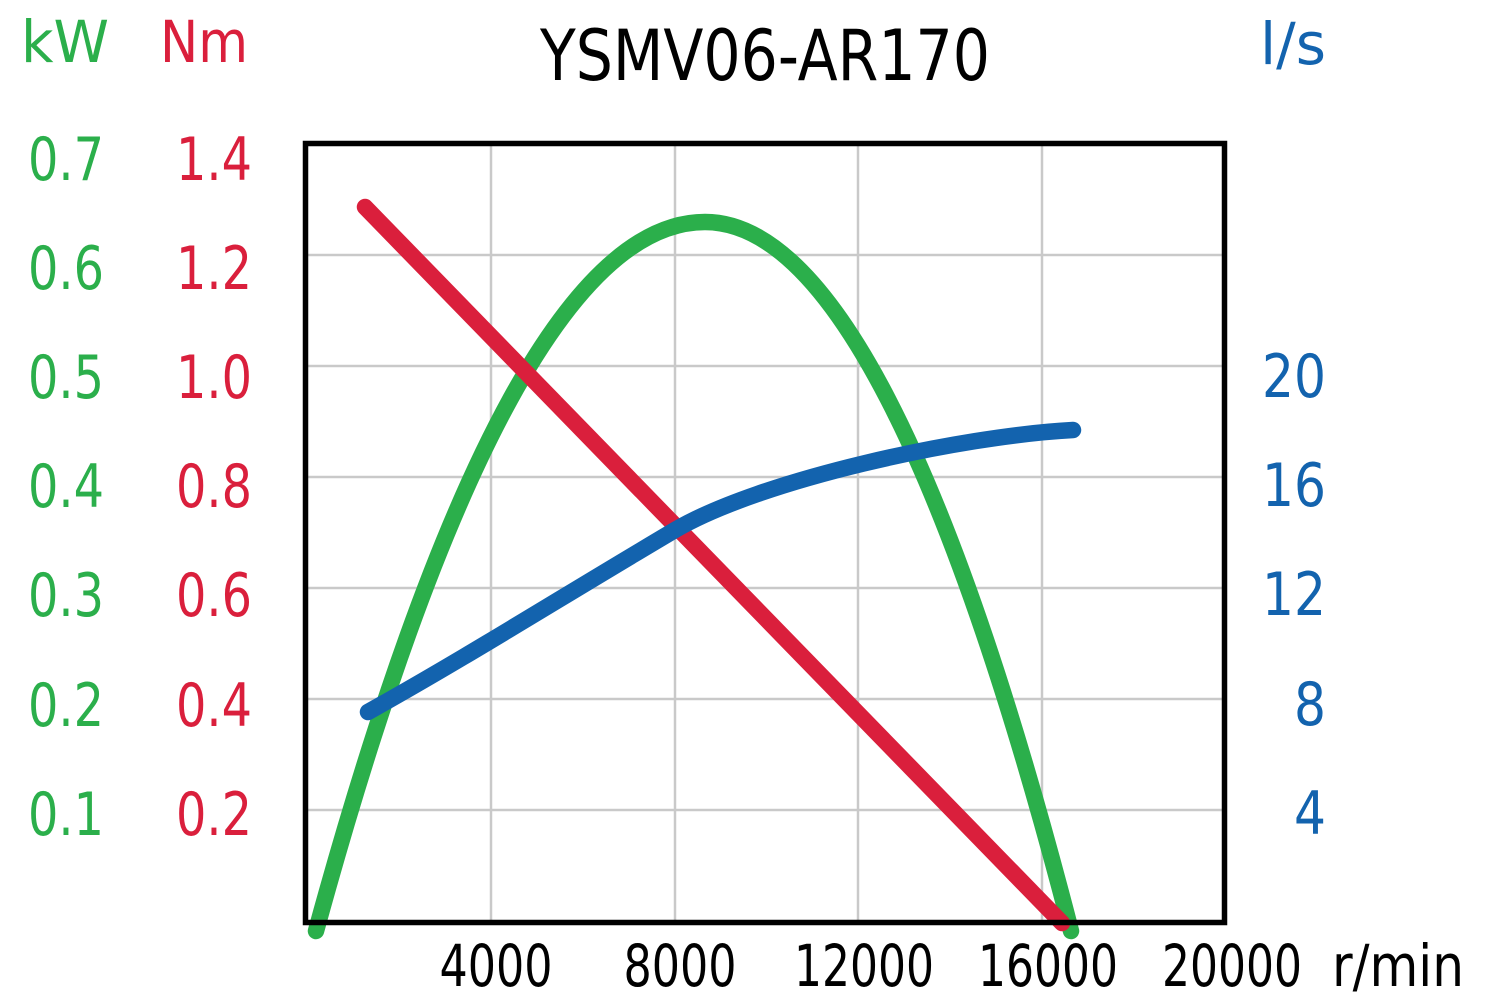  I want to click on torque-axis-ticks: 1.4 1.2 1.0 0.8 0.6 0.4 0.2, so click(214, 487).